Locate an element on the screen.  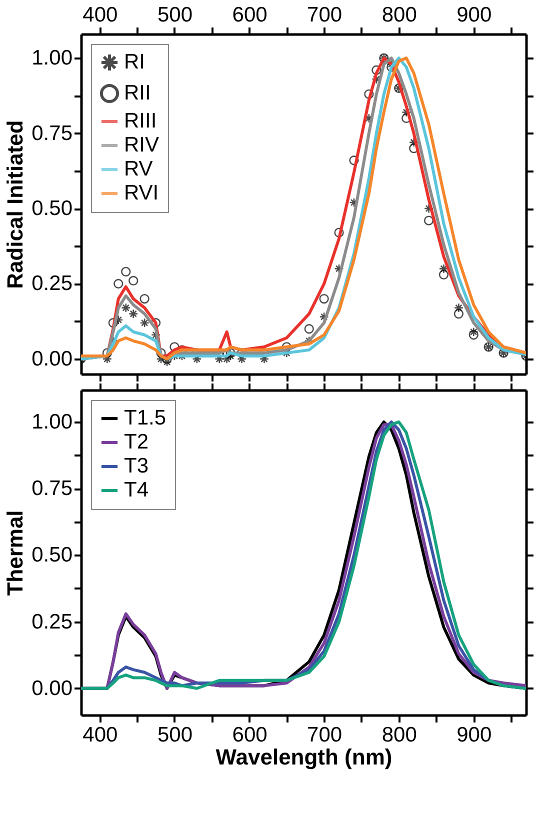
x-tick-label: 700 is located at coordinates (324, 735).